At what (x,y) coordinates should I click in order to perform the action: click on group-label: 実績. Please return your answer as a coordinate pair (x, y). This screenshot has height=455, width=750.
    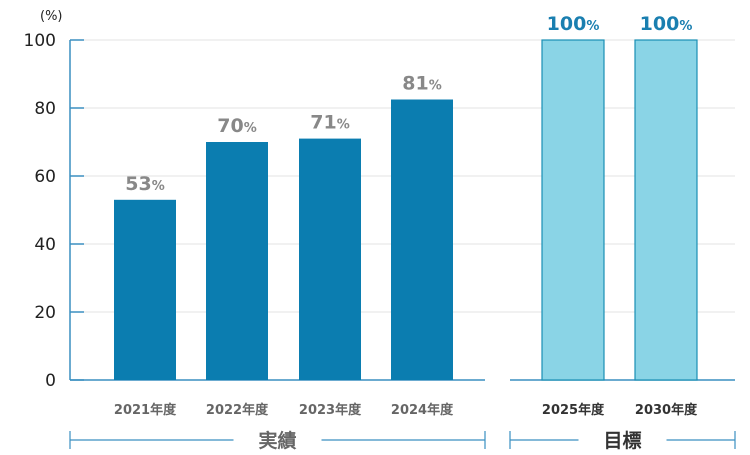
    Looking at the image, I should click on (277, 440).